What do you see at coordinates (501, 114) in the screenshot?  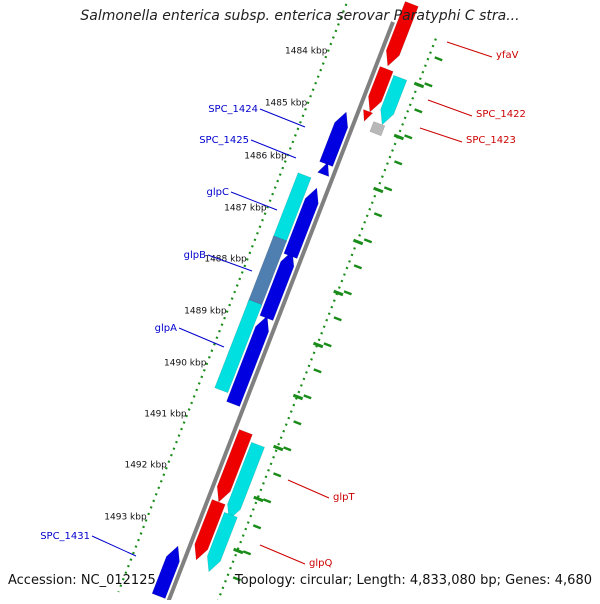 I see `gene-label: SPC_1422` at bounding box center [501, 114].